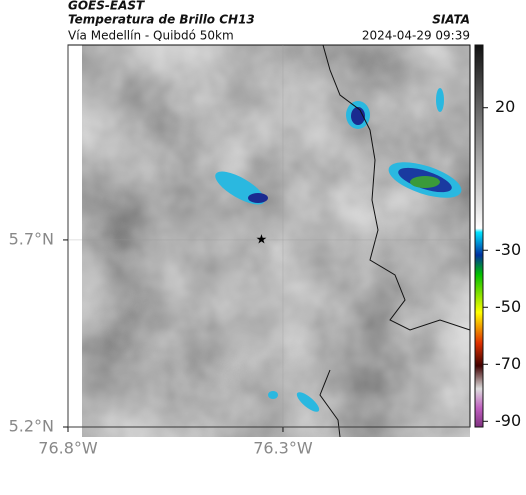 The width and height of the screenshot is (526, 495). What do you see at coordinates (161, 20) in the screenshot?
I see `title: Temperatura de Brillo CH13` at bounding box center [161, 20].